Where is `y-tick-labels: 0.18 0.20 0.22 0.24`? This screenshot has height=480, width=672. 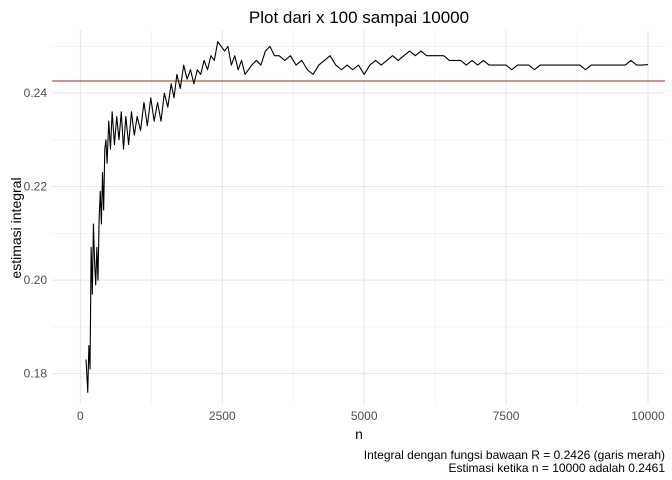
y-tick-labels: 0.18 0.20 0.22 0.24 is located at coordinates (36, 233).